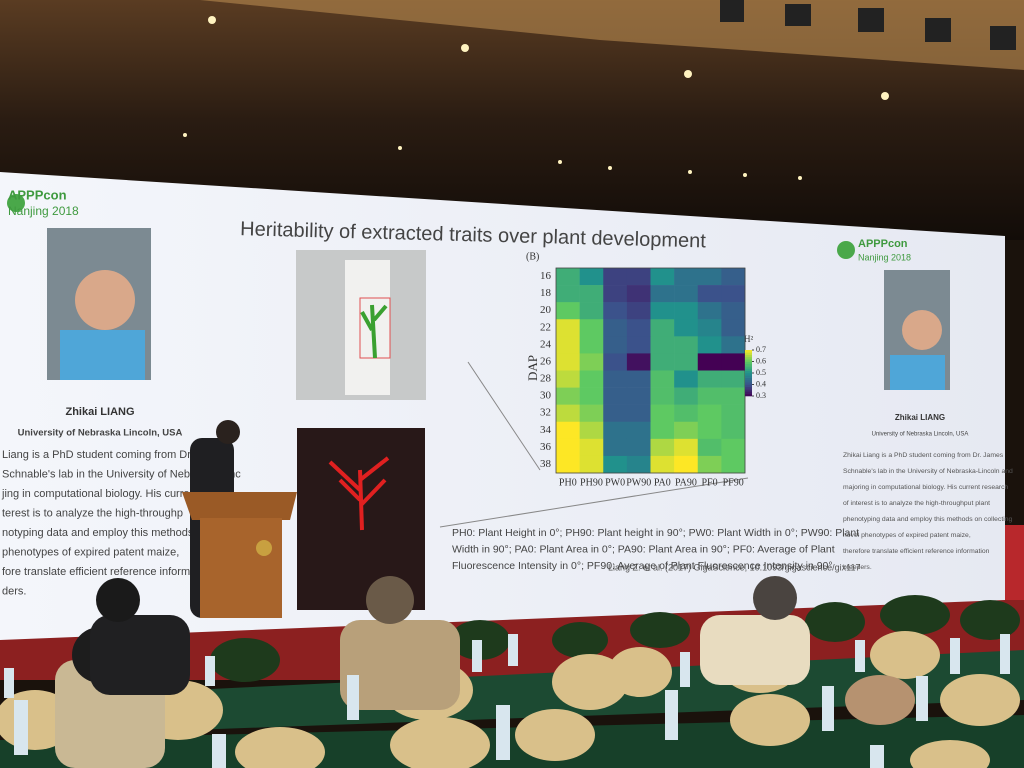  What do you see at coordinates (105, 300) in the screenshot?
I see `portrait-face` at bounding box center [105, 300].